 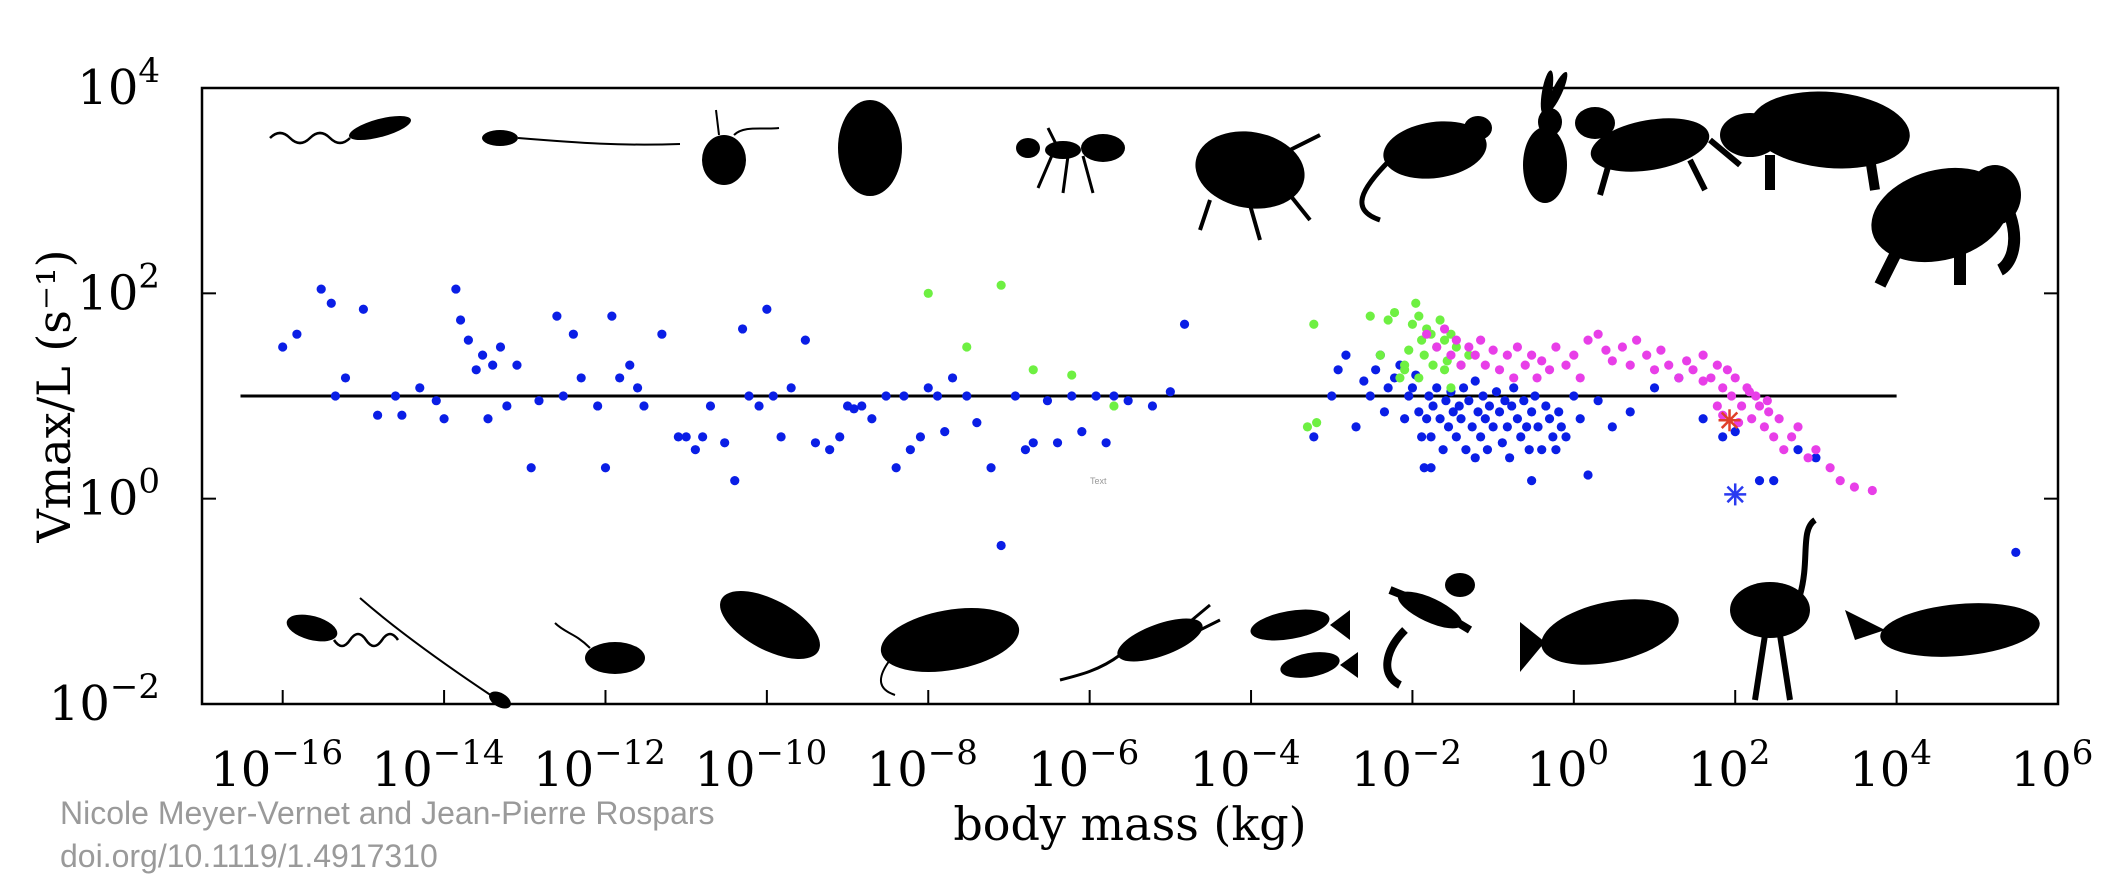 What do you see at coordinates (1244, 765) in the screenshot?
I see `x-tick-label: 10⁻⁴` at bounding box center [1244, 765].